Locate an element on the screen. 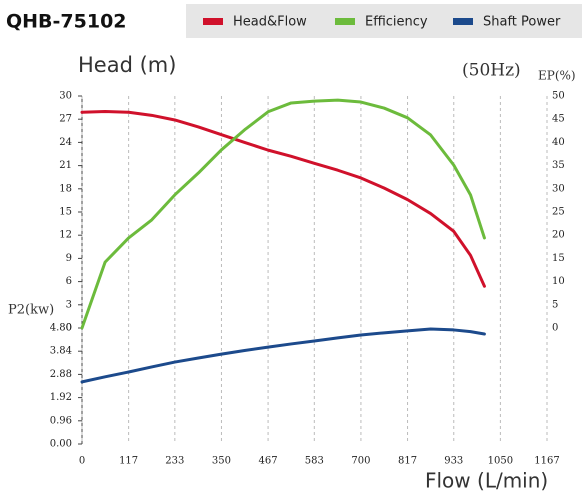  y2-tick-label: 45 is located at coordinates (558, 119).